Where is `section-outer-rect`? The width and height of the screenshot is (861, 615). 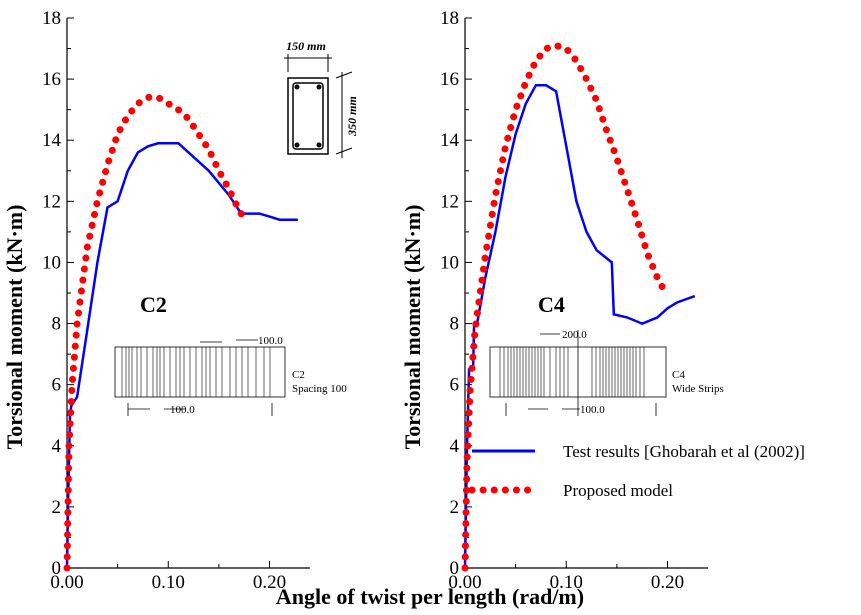 section-outer-rect is located at coordinates (308, 116).